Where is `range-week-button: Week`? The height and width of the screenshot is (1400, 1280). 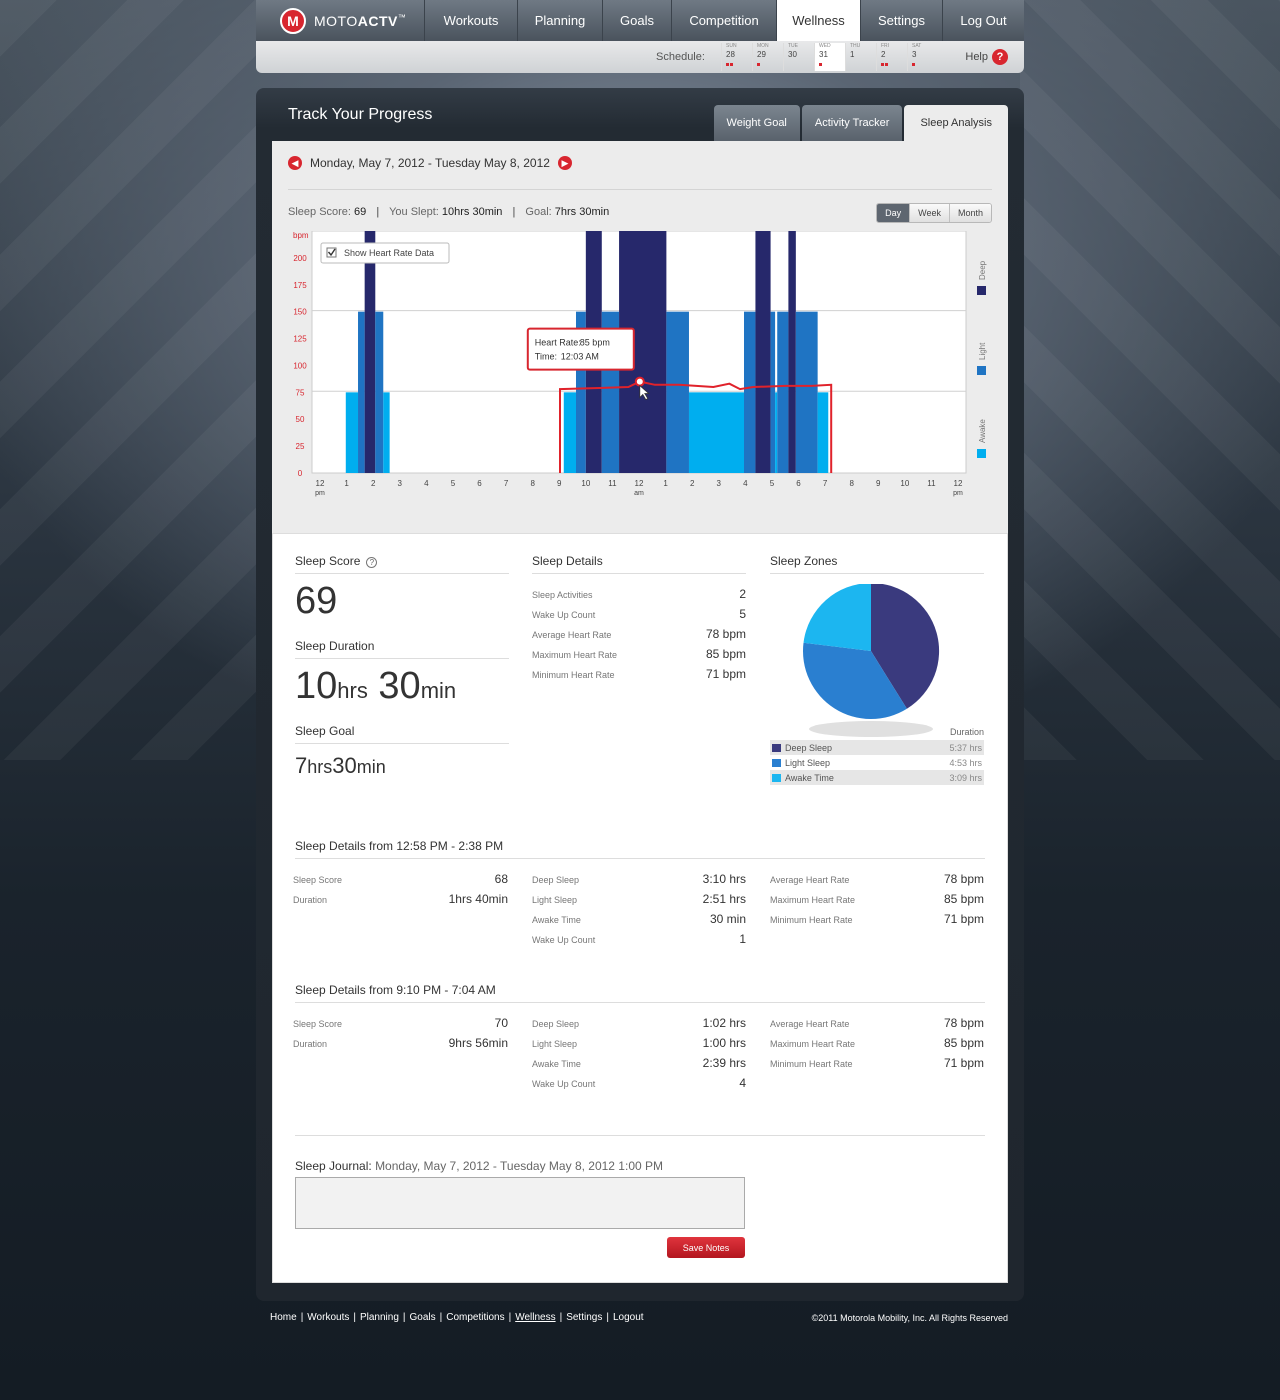
range-week-button: Week is located at coordinates (929, 213).